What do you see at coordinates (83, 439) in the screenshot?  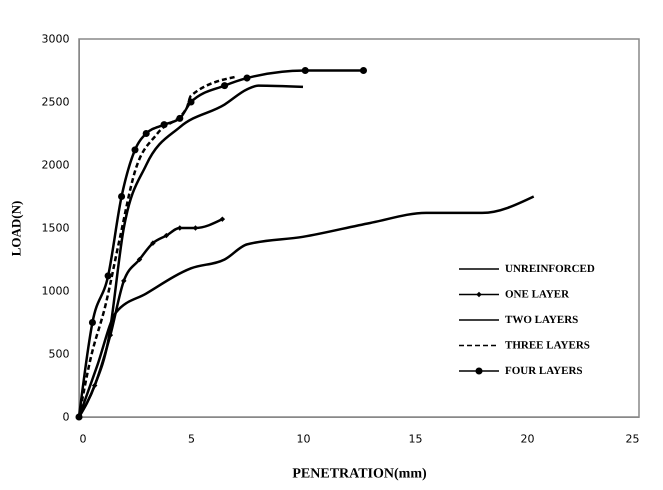 I see `x-tick-label: 0` at bounding box center [83, 439].